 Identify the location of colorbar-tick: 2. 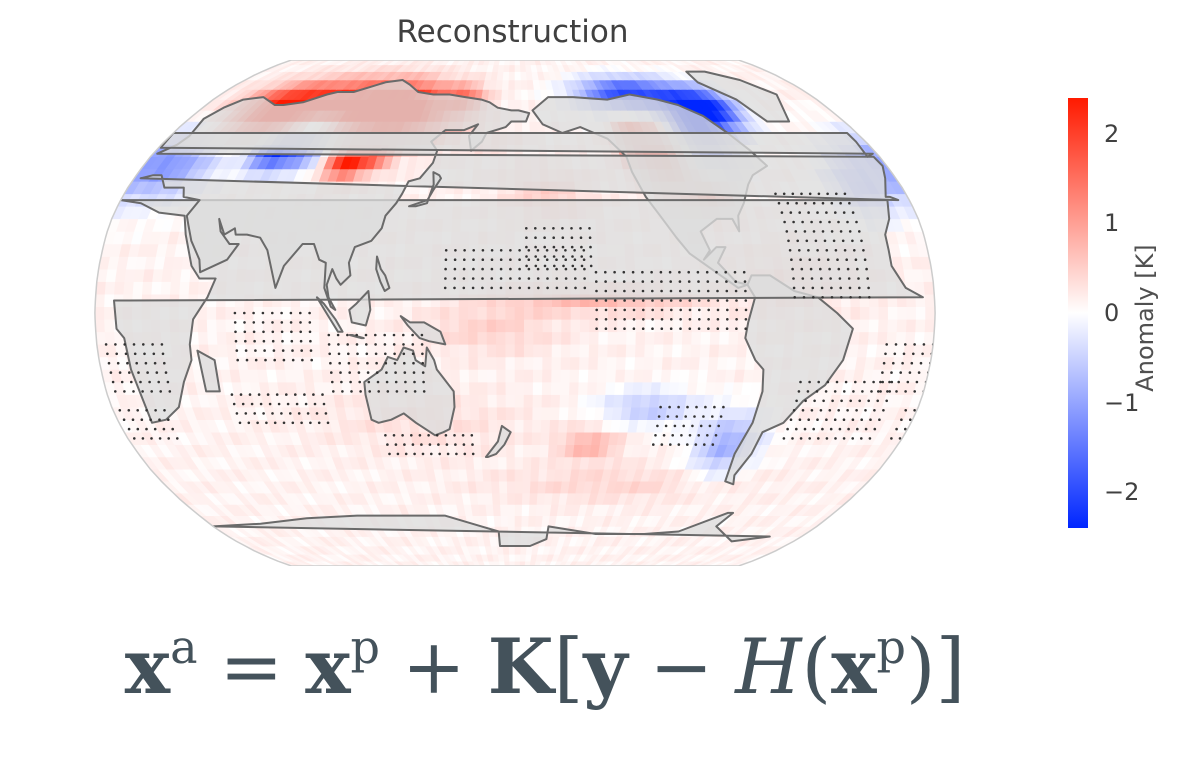
(1112, 133).